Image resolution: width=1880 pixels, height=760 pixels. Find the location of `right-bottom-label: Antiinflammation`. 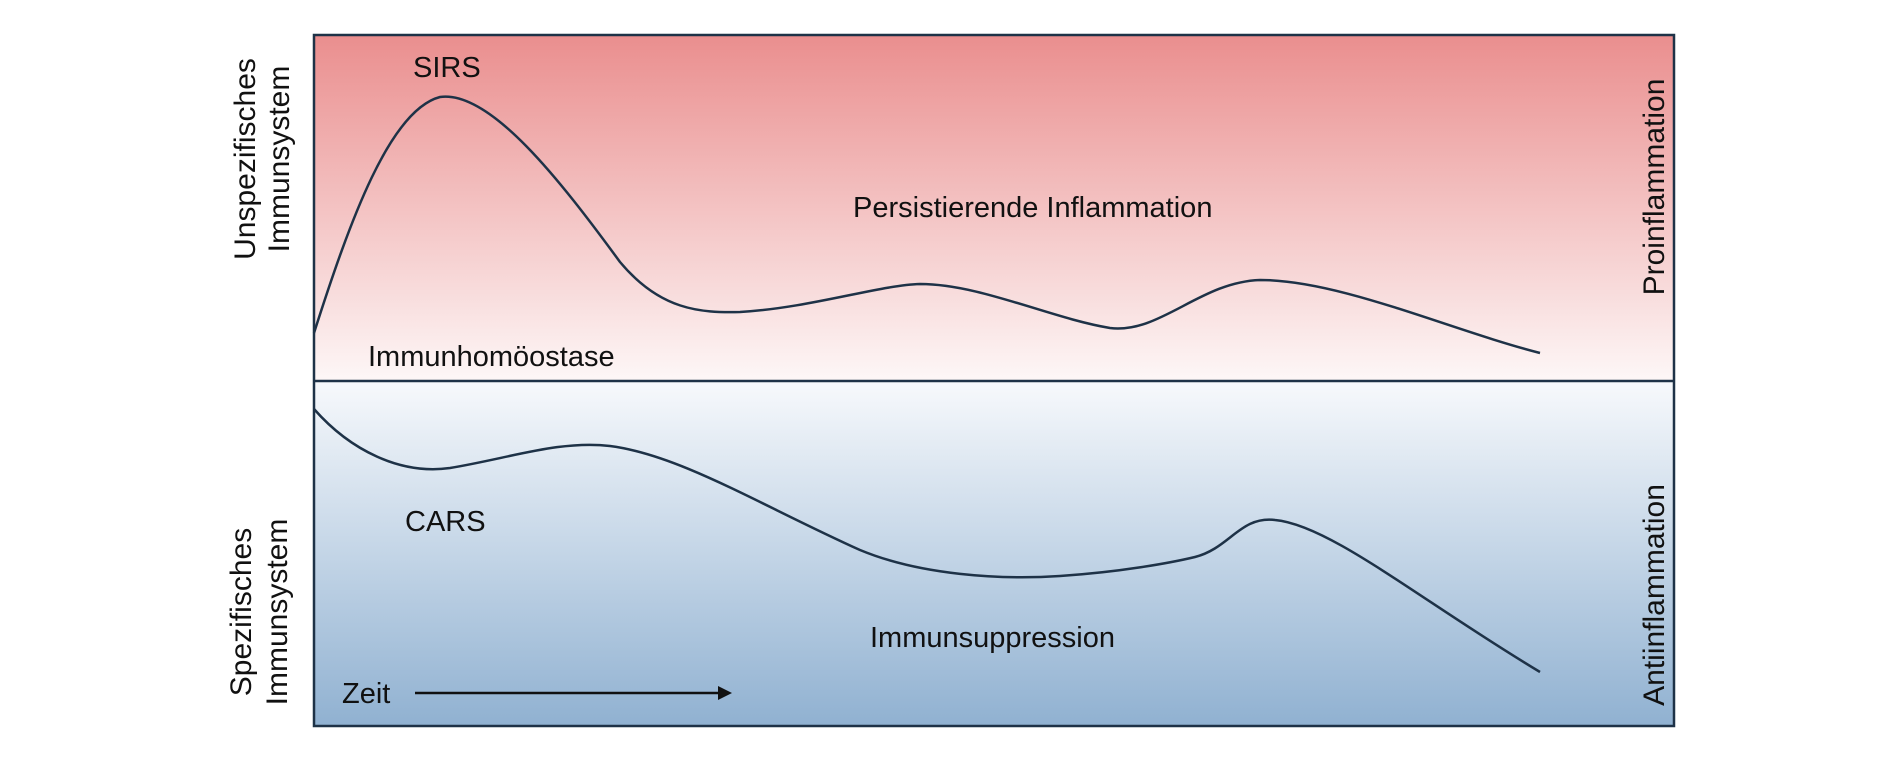

right-bottom-label: Antiinflammation is located at coordinates (1654, 595).